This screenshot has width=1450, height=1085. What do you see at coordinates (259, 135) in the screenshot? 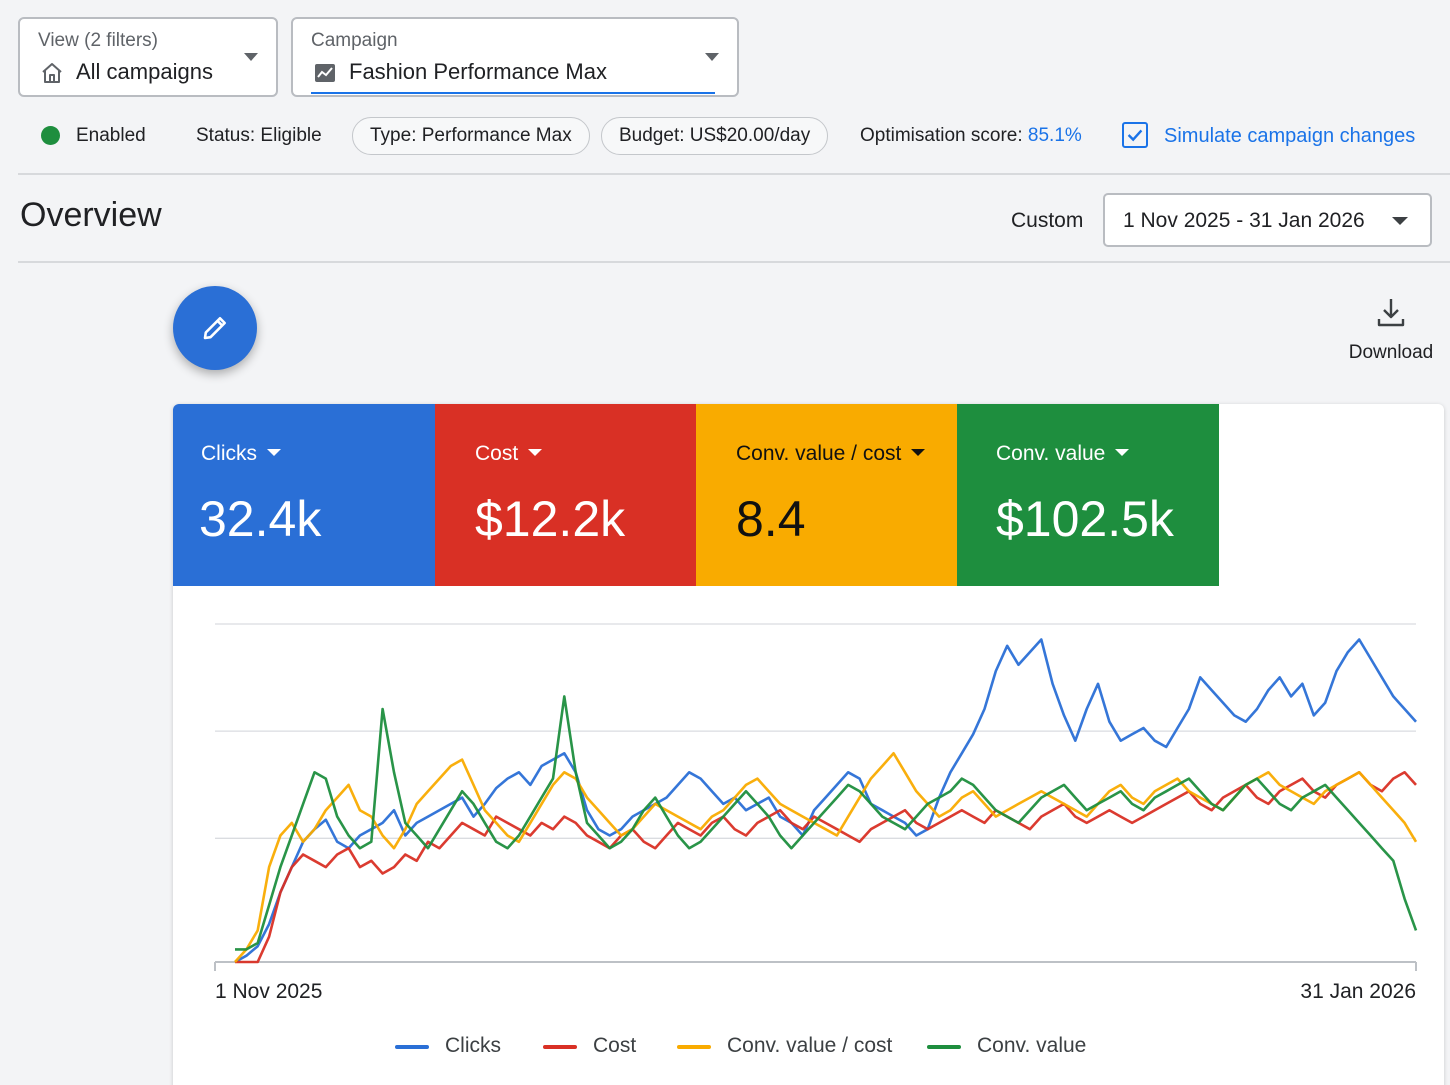
I see `eligibility-status: Status: Eligible` at bounding box center [259, 135].